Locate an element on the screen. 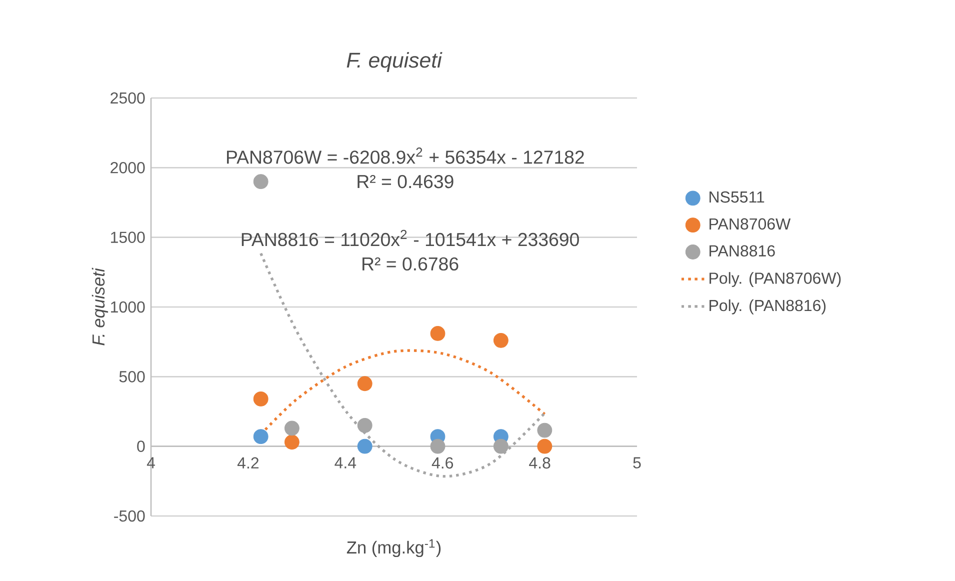 This screenshot has height=581, width=955. y-tick-label: -500 is located at coordinates (129, 516).